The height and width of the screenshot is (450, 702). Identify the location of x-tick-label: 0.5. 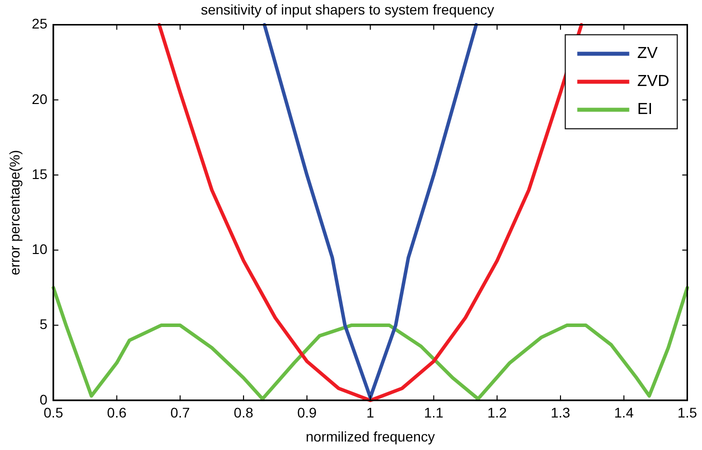
(54, 412).